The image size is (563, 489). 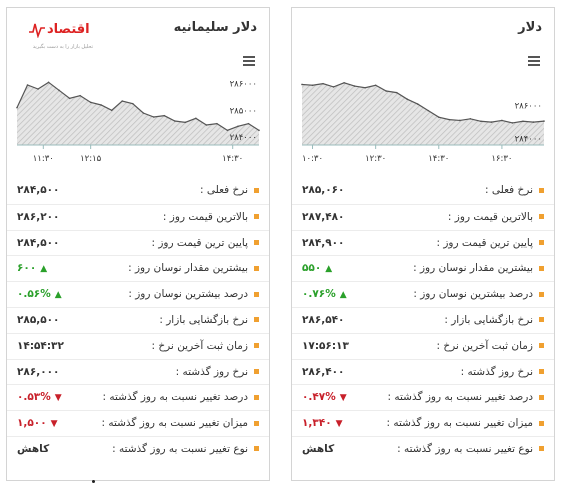 I want to click on stat-row: ۲۸۴,۹۰۰ پایین ترین قیمت روز :, so click(x=423, y=242).